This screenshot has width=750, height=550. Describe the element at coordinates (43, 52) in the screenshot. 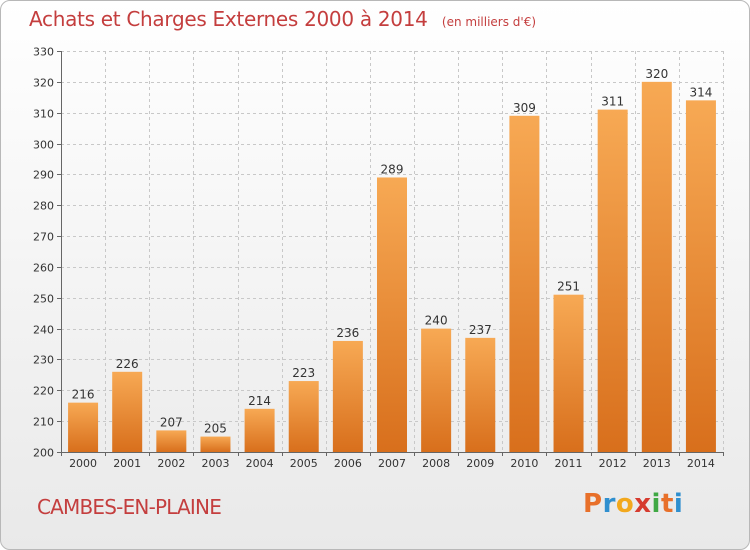

I see `y-tick-label: 330` at that location.